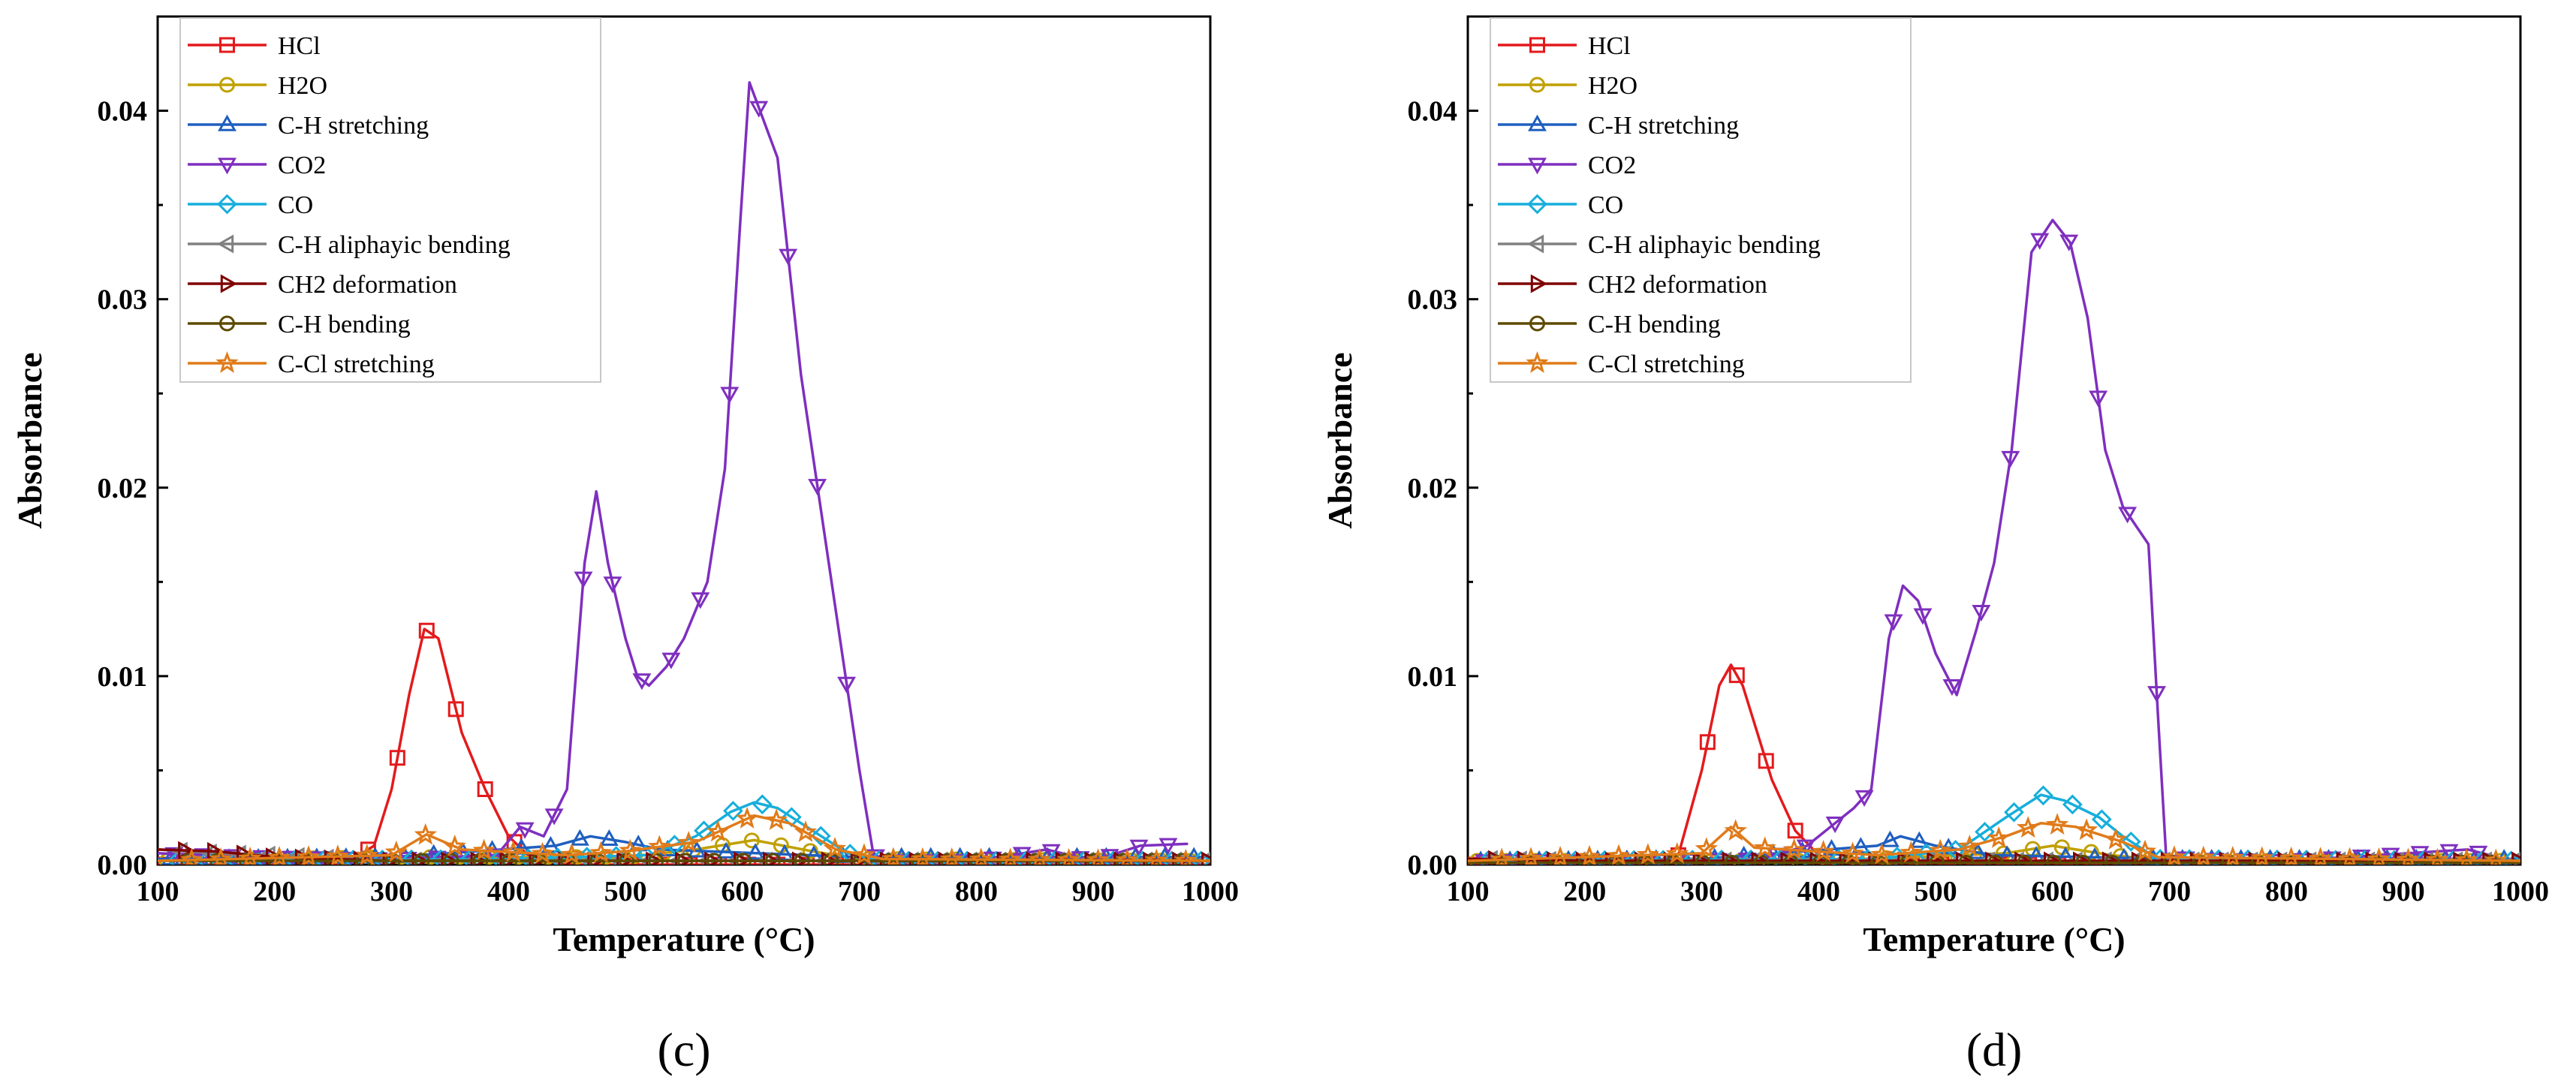 Image resolution: width=2576 pixels, height=1083 pixels. Describe the element at coordinates (2052, 891) in the screenshot. I see `x-tick-label: 600` at that location.